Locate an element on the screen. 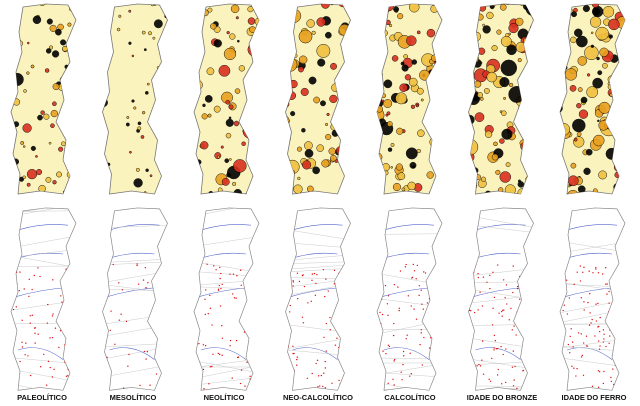  period-label: CALCOLÍTICO is located at coordinates (409, 397).